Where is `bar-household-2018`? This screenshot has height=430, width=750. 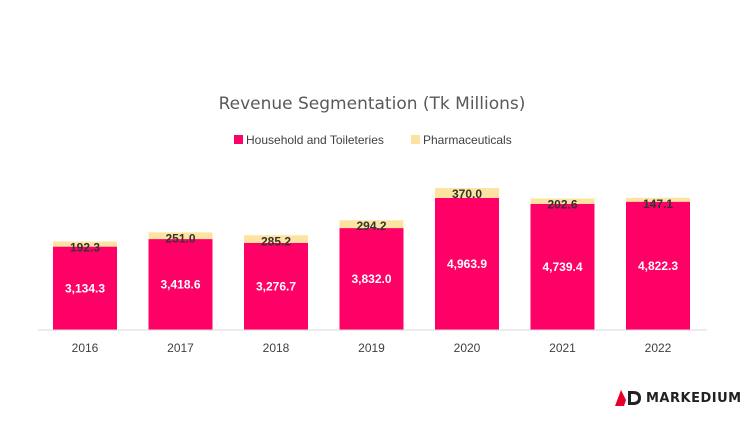
bar-household-2018 is located at coordinates (276, 286).